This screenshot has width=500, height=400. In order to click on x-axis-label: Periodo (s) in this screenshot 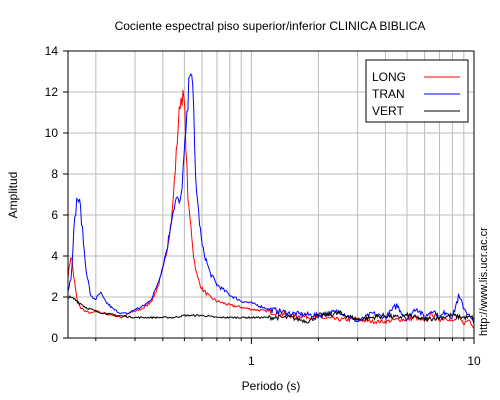, I will do `click(271, 386)`.